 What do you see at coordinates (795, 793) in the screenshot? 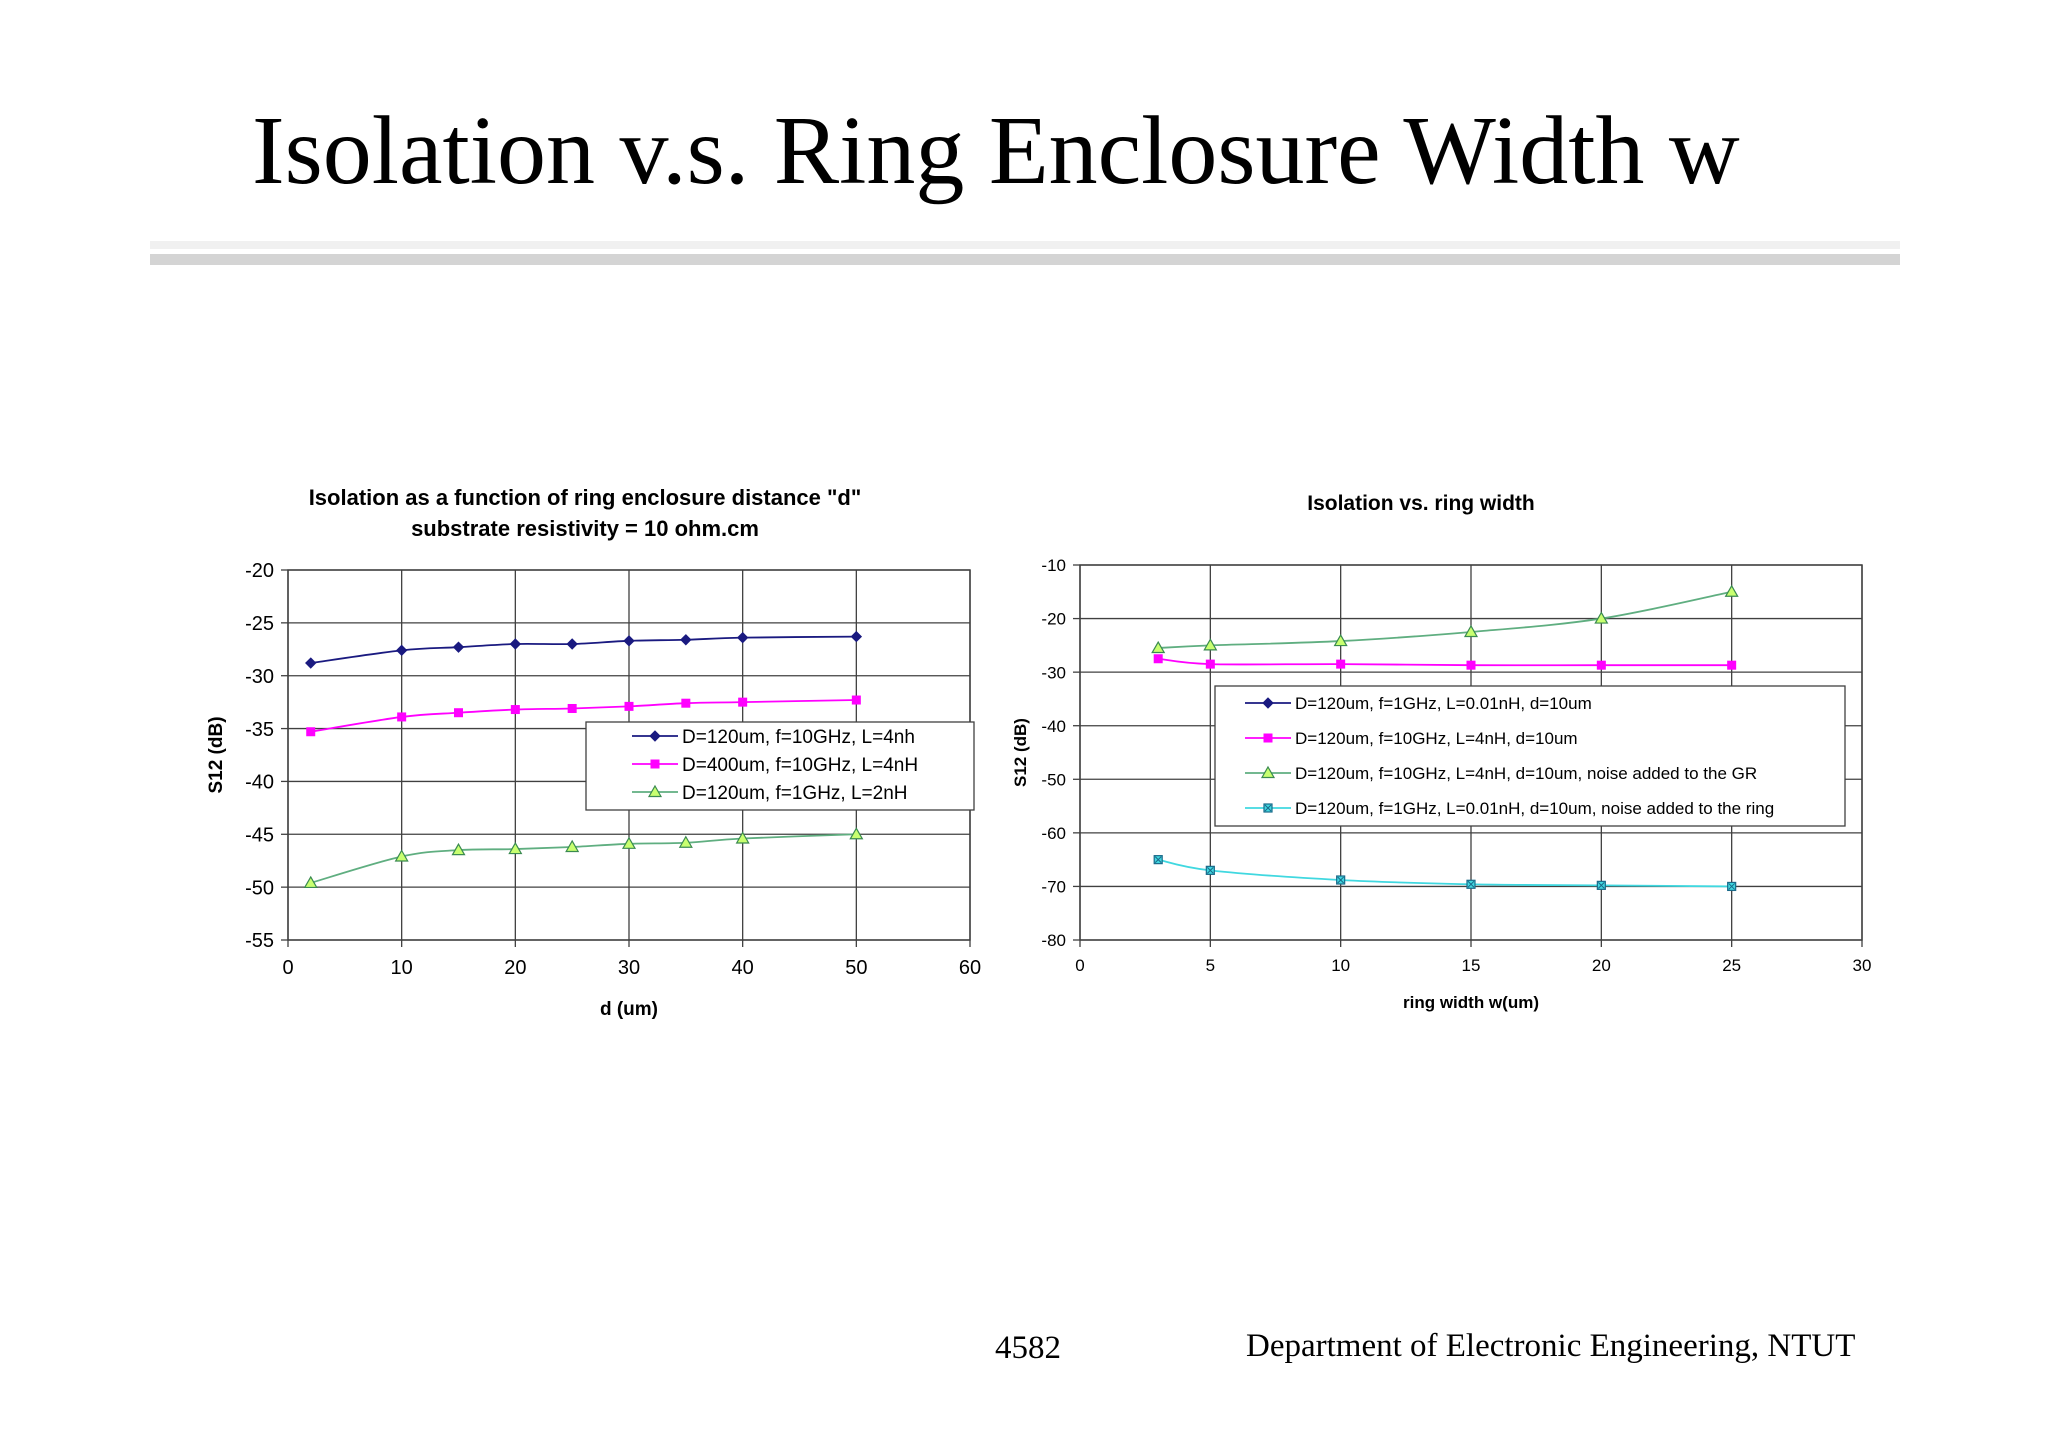
I see `legend-label: D=120um, f=1GHz, L=2nH` at bounding box center [795, 793].